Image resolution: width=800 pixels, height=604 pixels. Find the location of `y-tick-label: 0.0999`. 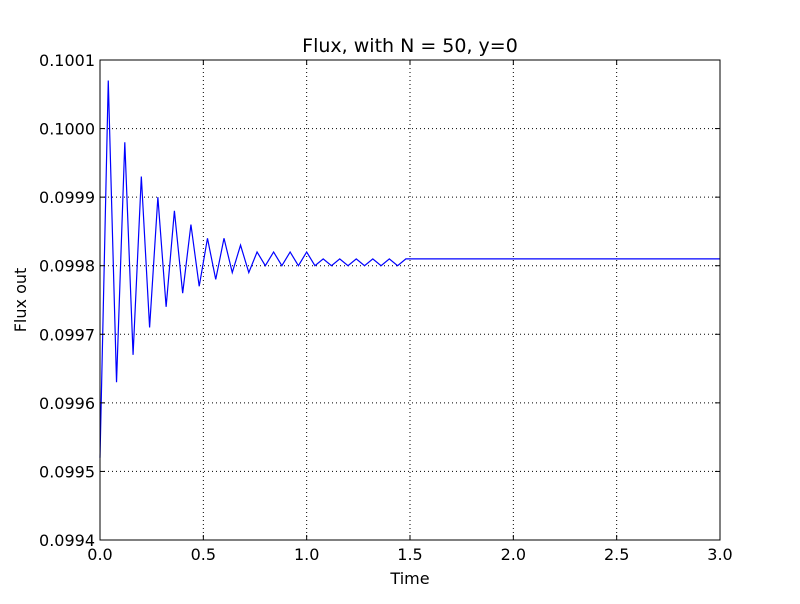

y-tick-label: 0.0999 is located at coordinates (67, 197).